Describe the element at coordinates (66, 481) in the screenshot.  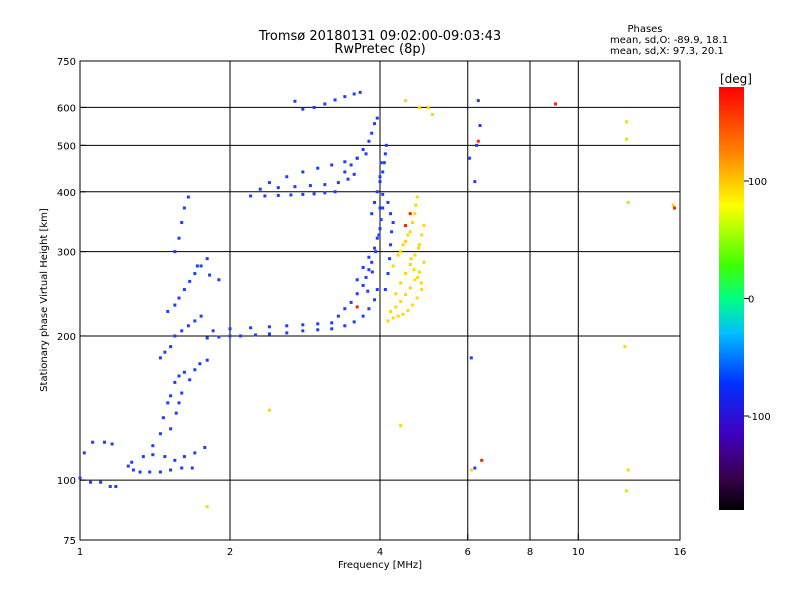
I see `y-tick-label: 100` at that location.